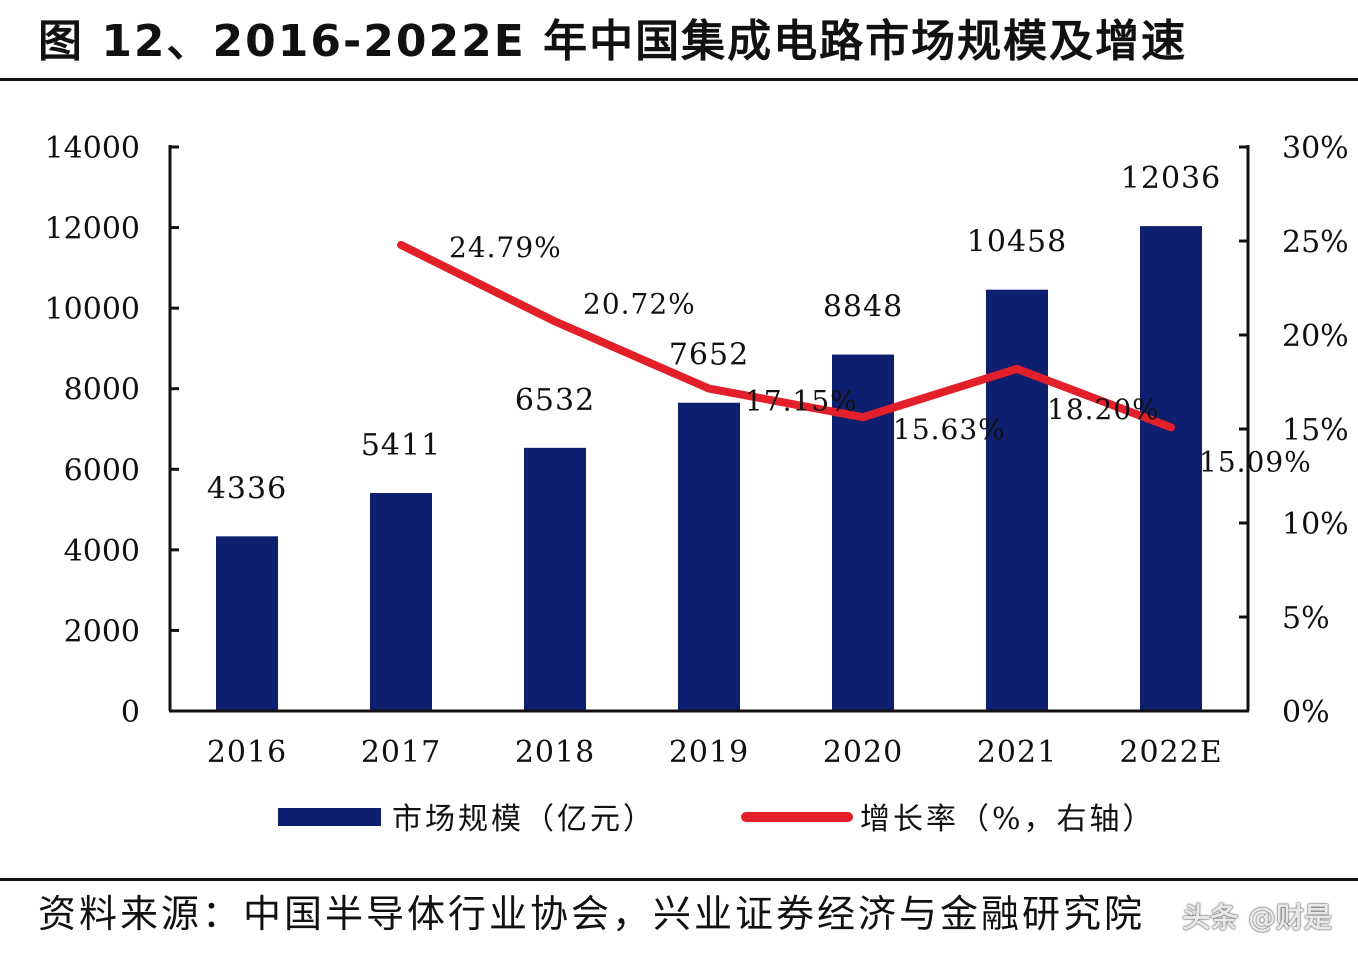 Image resolution: width=1358 pixels, height=960 pixels. Describe the element at coordinates (1170, 752) in the screenshot. I see `x-tick-label: 2022E` at that location.